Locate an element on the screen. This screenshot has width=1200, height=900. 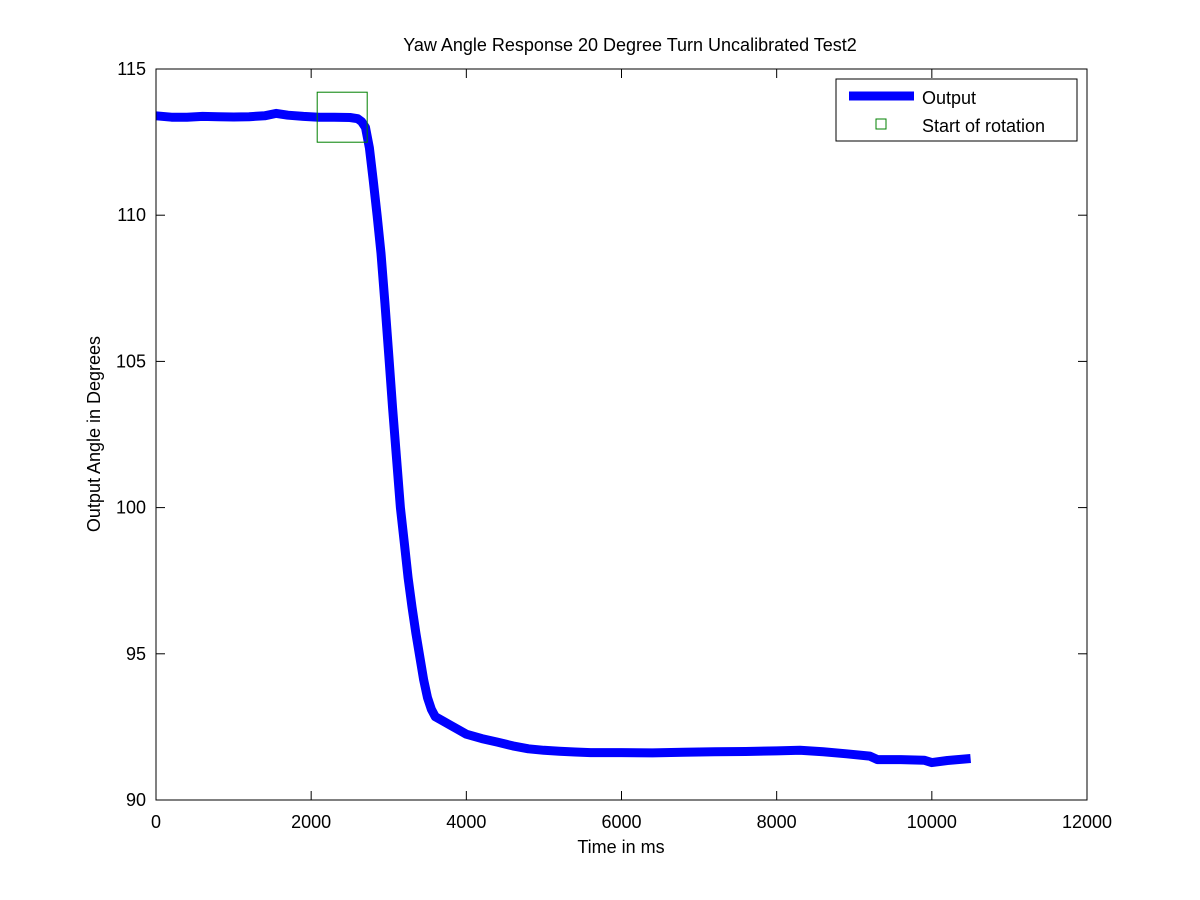
x-tick-label: 8000 is located at coordinates (777, 822).